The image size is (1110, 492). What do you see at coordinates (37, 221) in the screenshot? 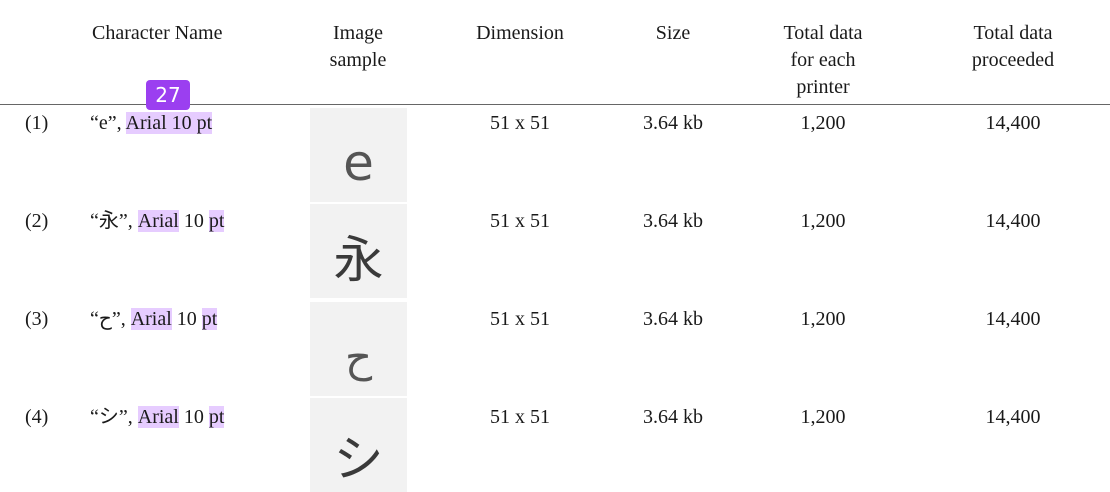
I see `row-number: (2)` at bounding box center [37, 221].